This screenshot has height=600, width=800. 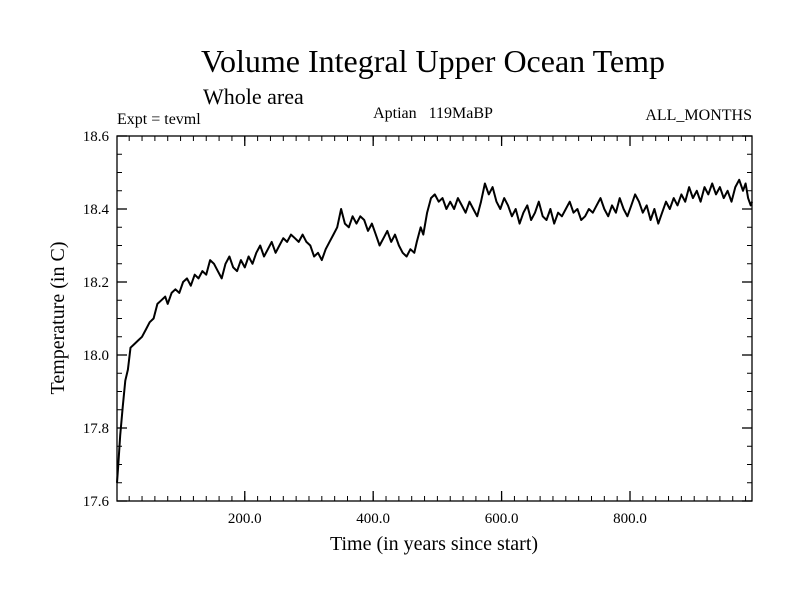 What do you see at coordinates (96, 356) in the screenshot?
I see `y-tick-label: 18.0` at bounding box center [96, 356].